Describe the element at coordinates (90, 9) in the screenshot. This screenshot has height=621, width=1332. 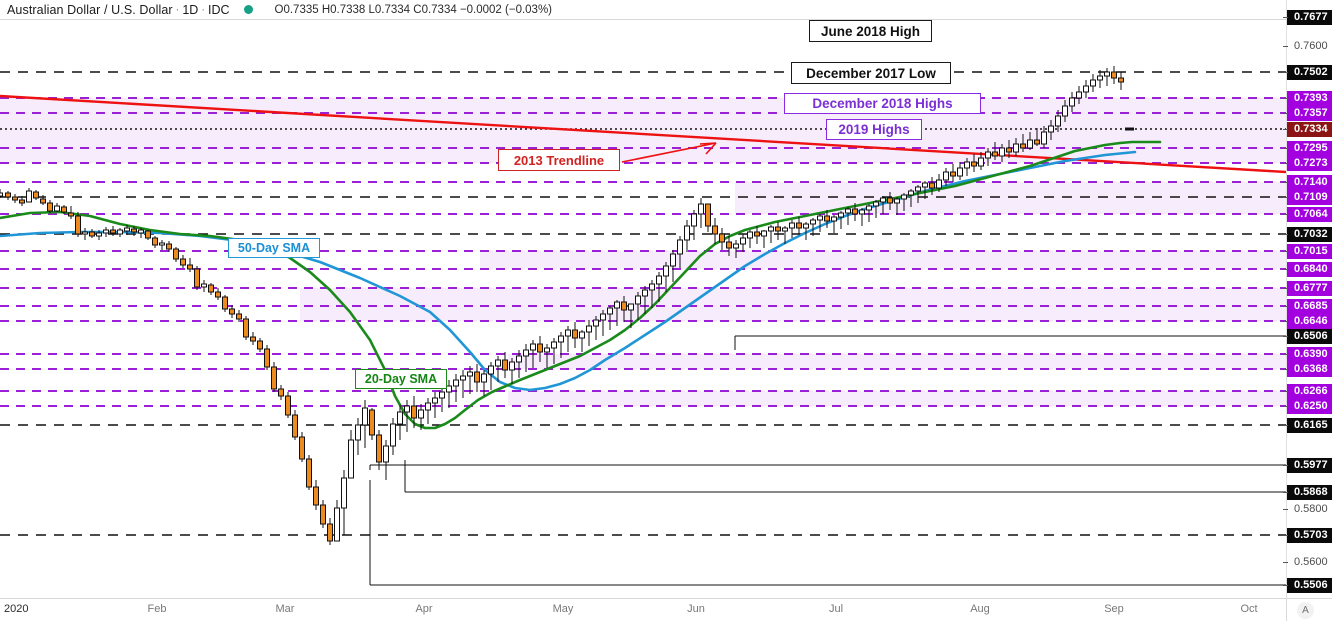
I see `symbol-title: Australian Dollar / U.S. Dollar` at that location.